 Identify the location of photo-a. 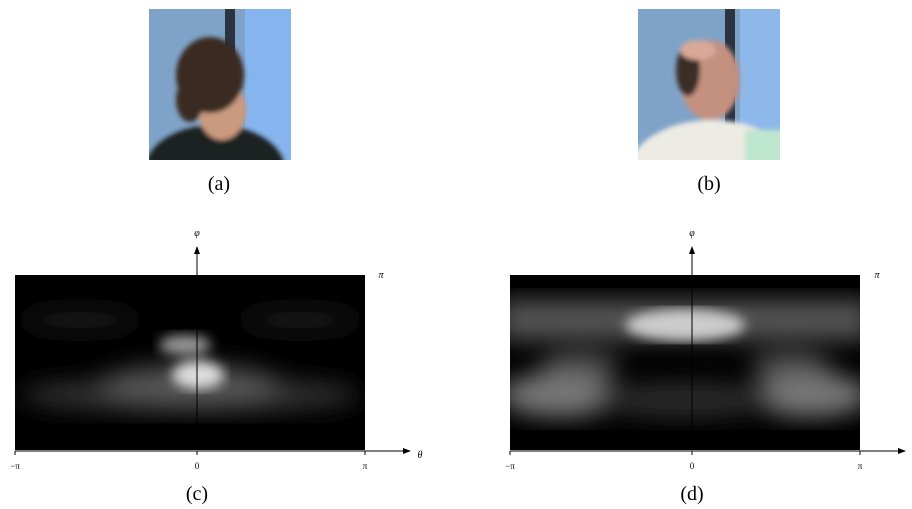
(220, 84).